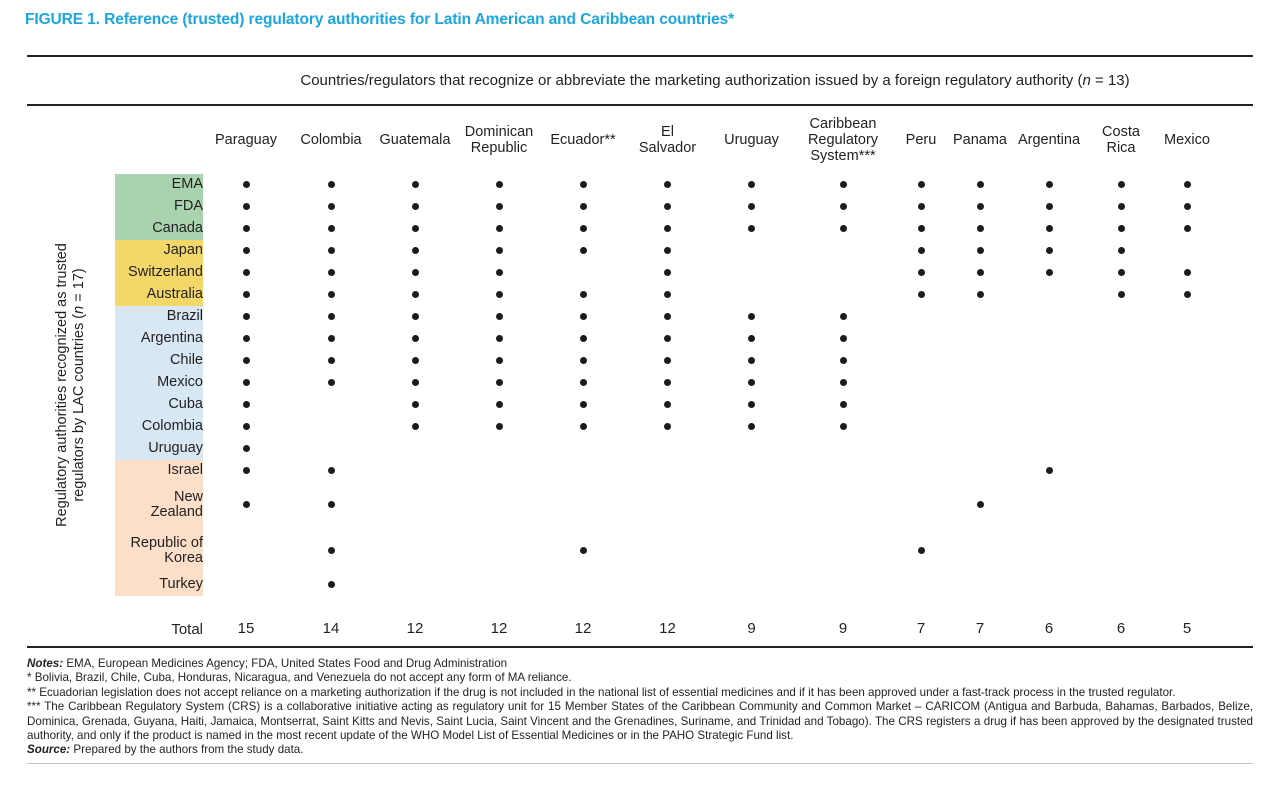 The width and height of the screenshot is (1280, 788). I want to click on row-label: Switzerland, so click(159, 273).